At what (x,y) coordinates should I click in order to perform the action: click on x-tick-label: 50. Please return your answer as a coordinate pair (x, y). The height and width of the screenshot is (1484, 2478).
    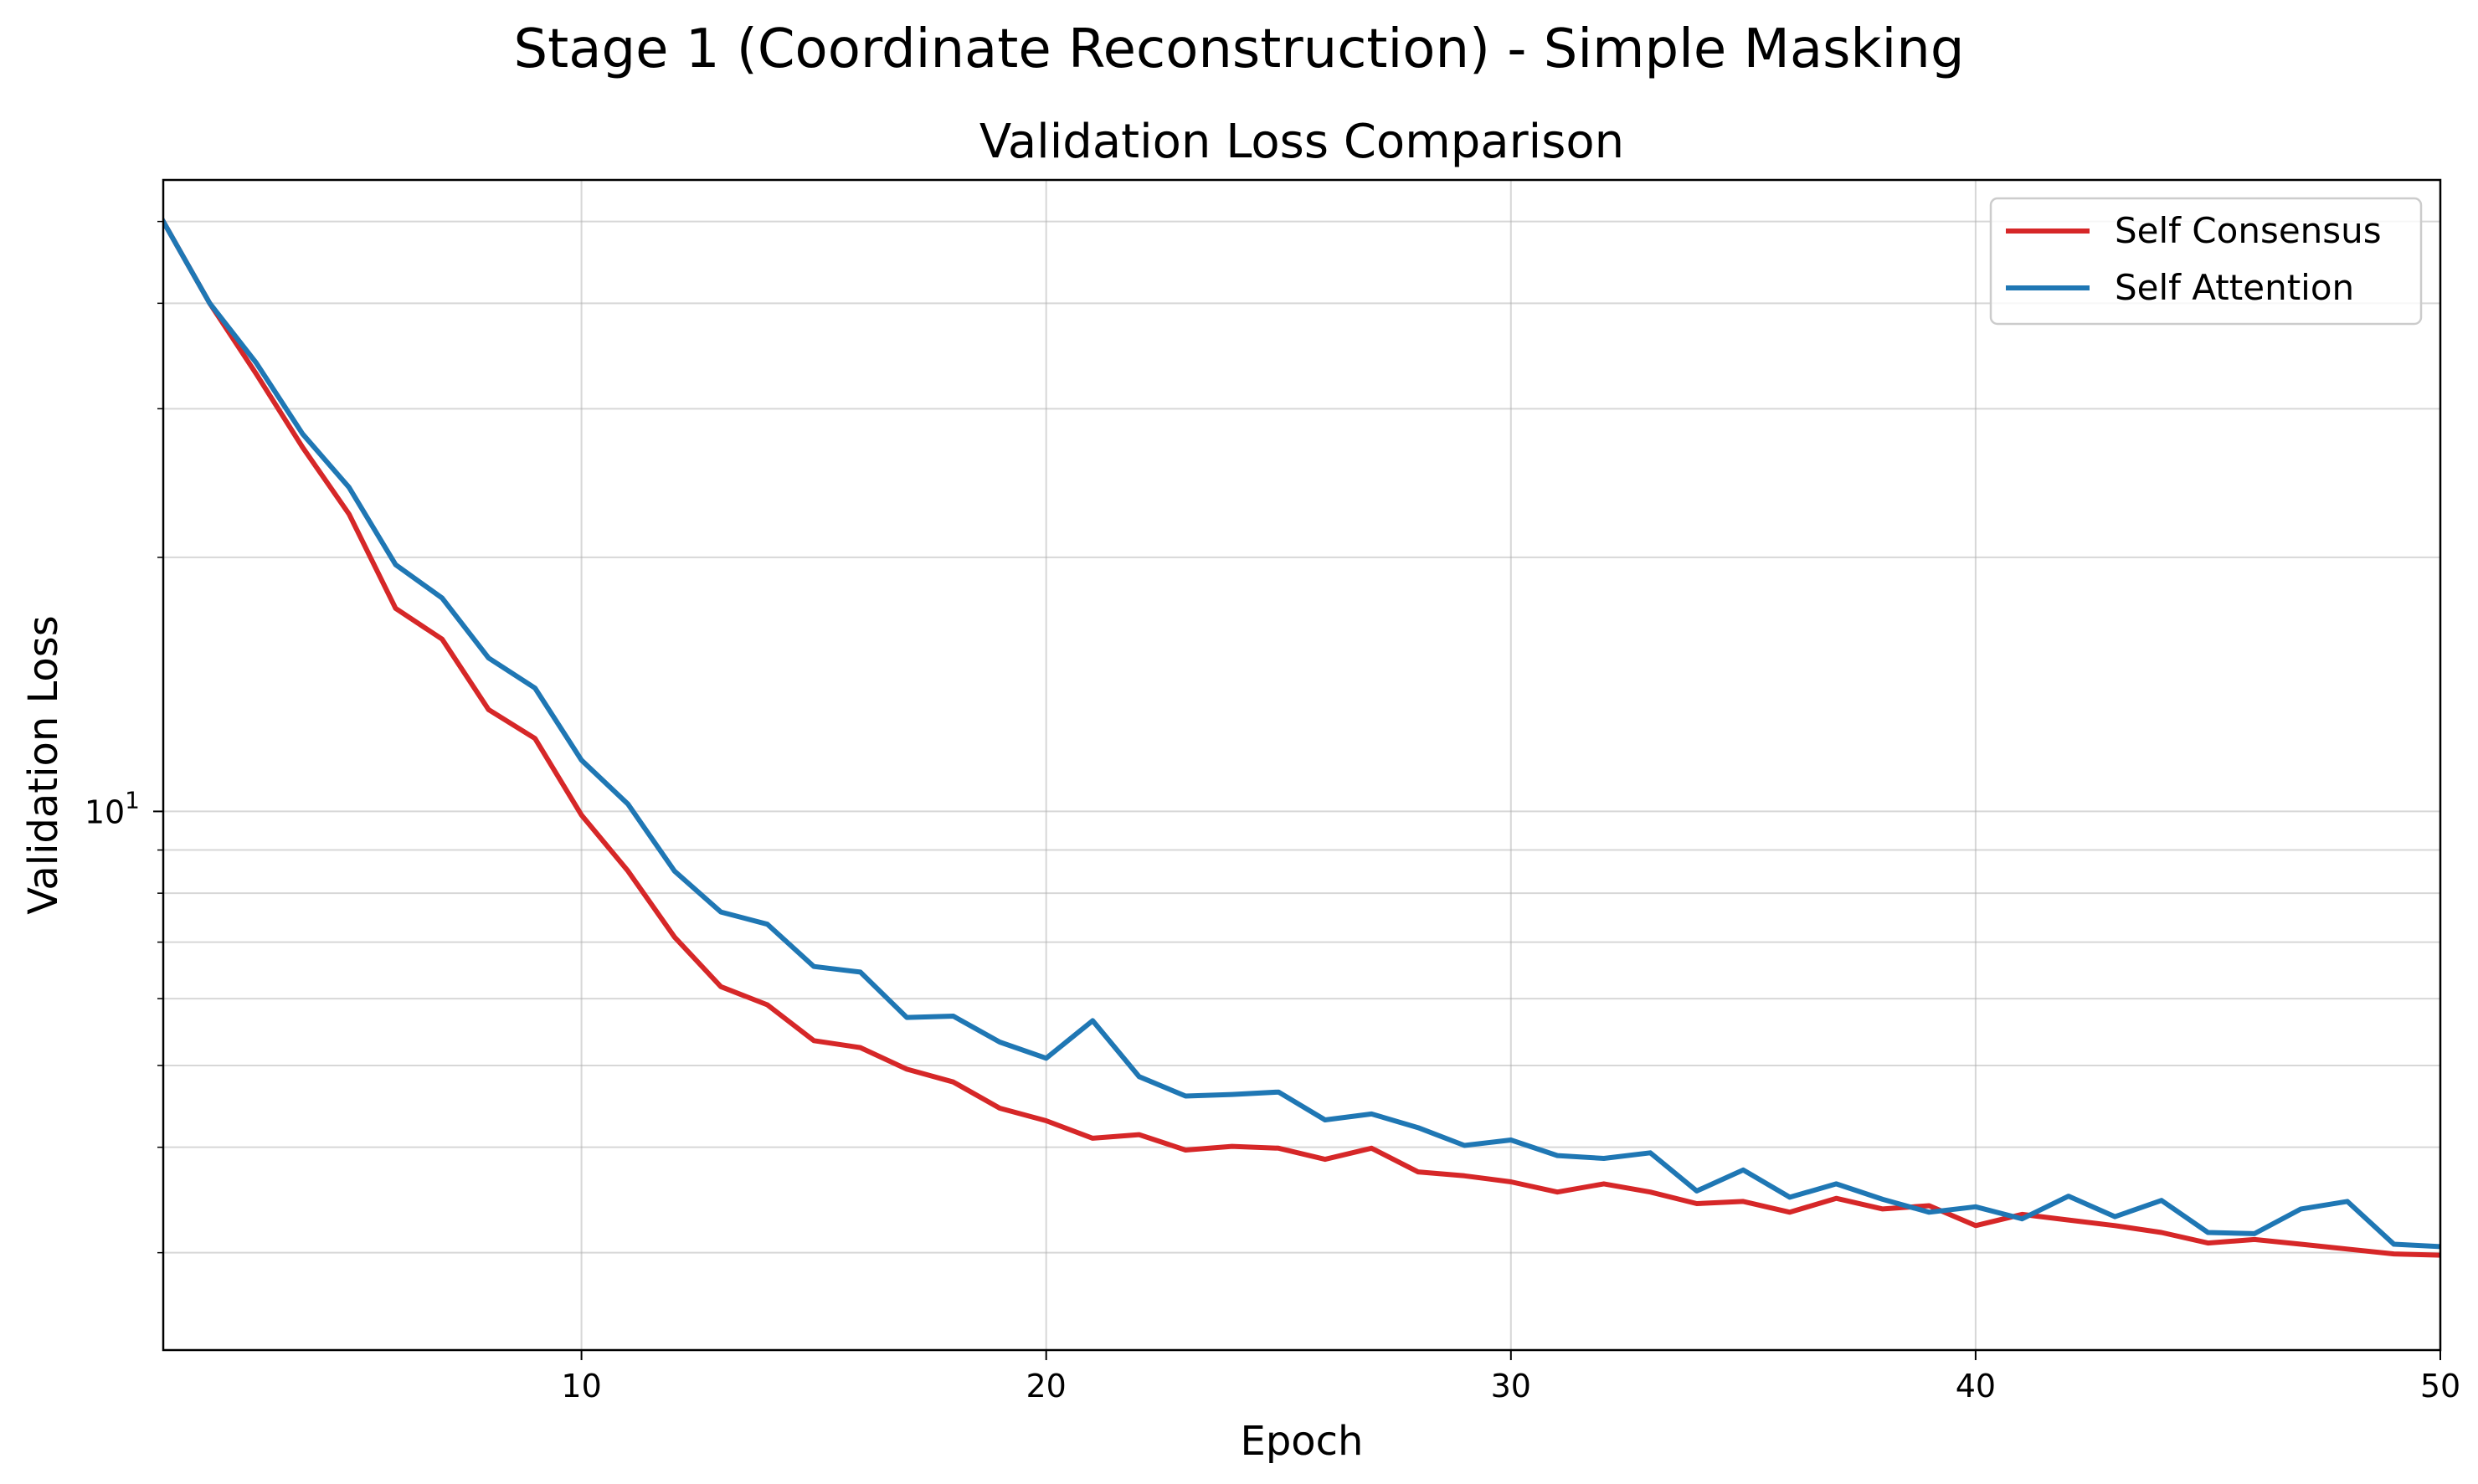
    Looking at the image, I should click on (2440, 1386).